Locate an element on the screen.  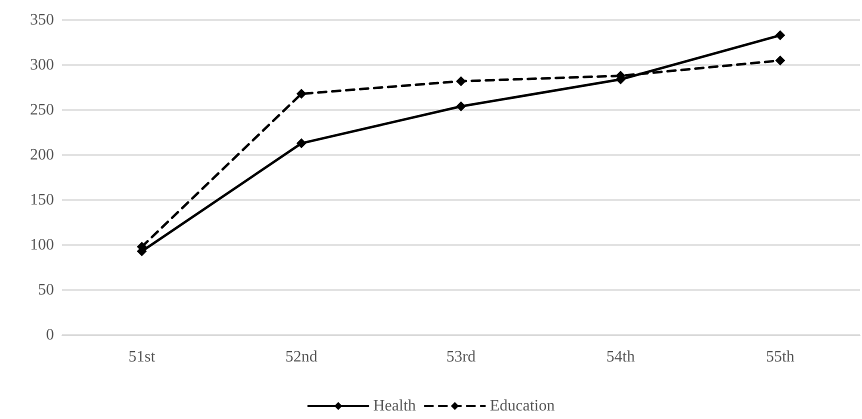
x-tick-label: 53rd is located at coordinates (461, 357).